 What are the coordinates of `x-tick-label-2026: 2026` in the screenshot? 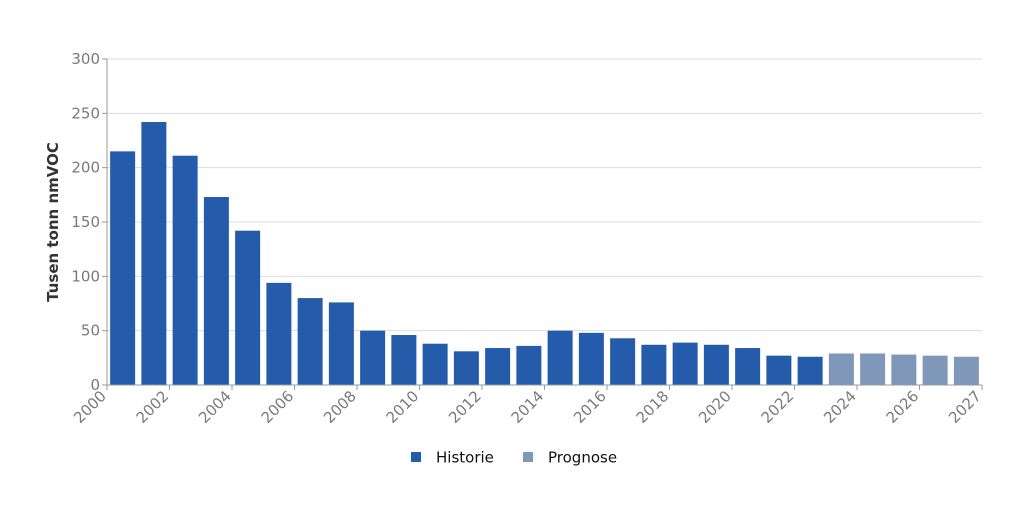 It's located at (903, 407).